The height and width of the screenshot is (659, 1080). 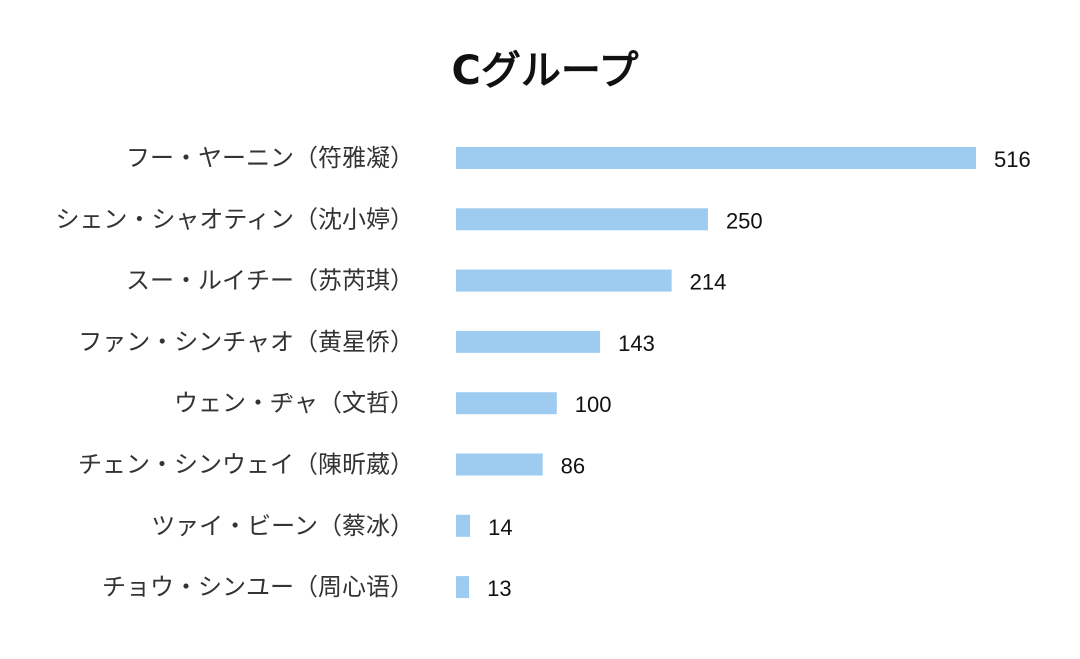 What do you see at coordinates (270, 281) in the screenshot?
I see `category-label: スー・ルイチー（苏芮琪）` at bounding box center [270, 281].